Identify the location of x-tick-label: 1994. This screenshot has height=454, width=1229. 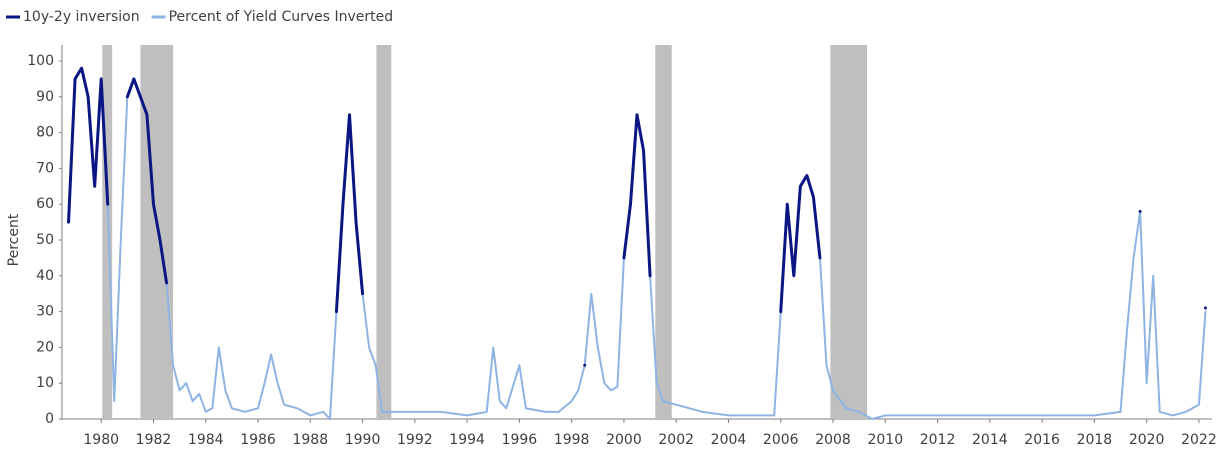
(467, 440).